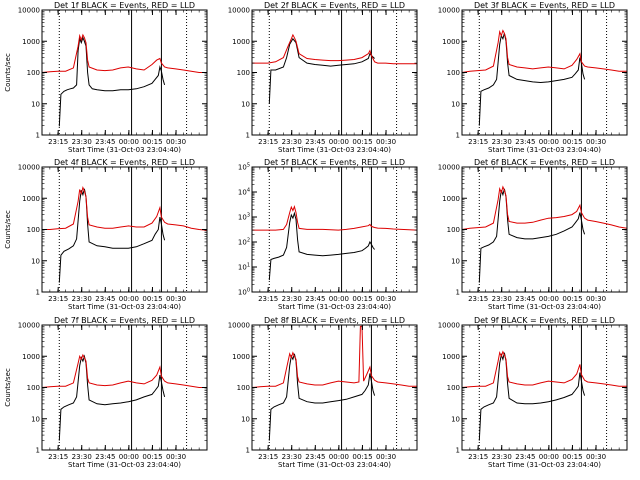  I want to click on chart-title: Det 7f BLACK = Events, RED = LLD, so click(124, 320).